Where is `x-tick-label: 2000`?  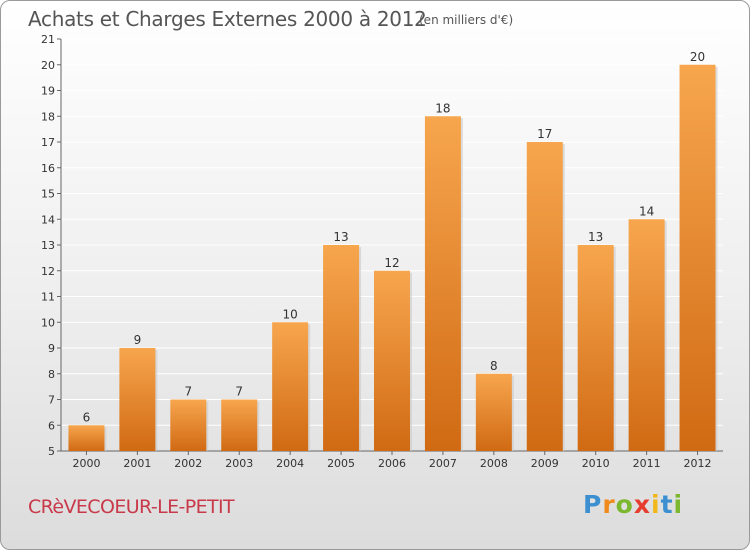
x-tick-label: 2000 is located at coordinates (86, 463).